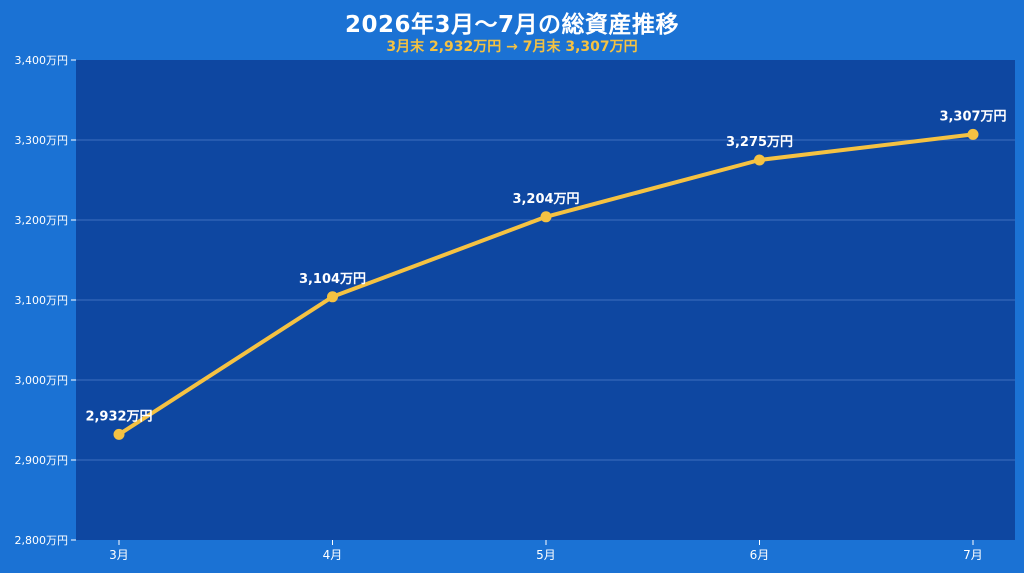 The height and width of the screenshot is (573, 1024). I want to click on x-tick-label: 4月, so click(333, 555).